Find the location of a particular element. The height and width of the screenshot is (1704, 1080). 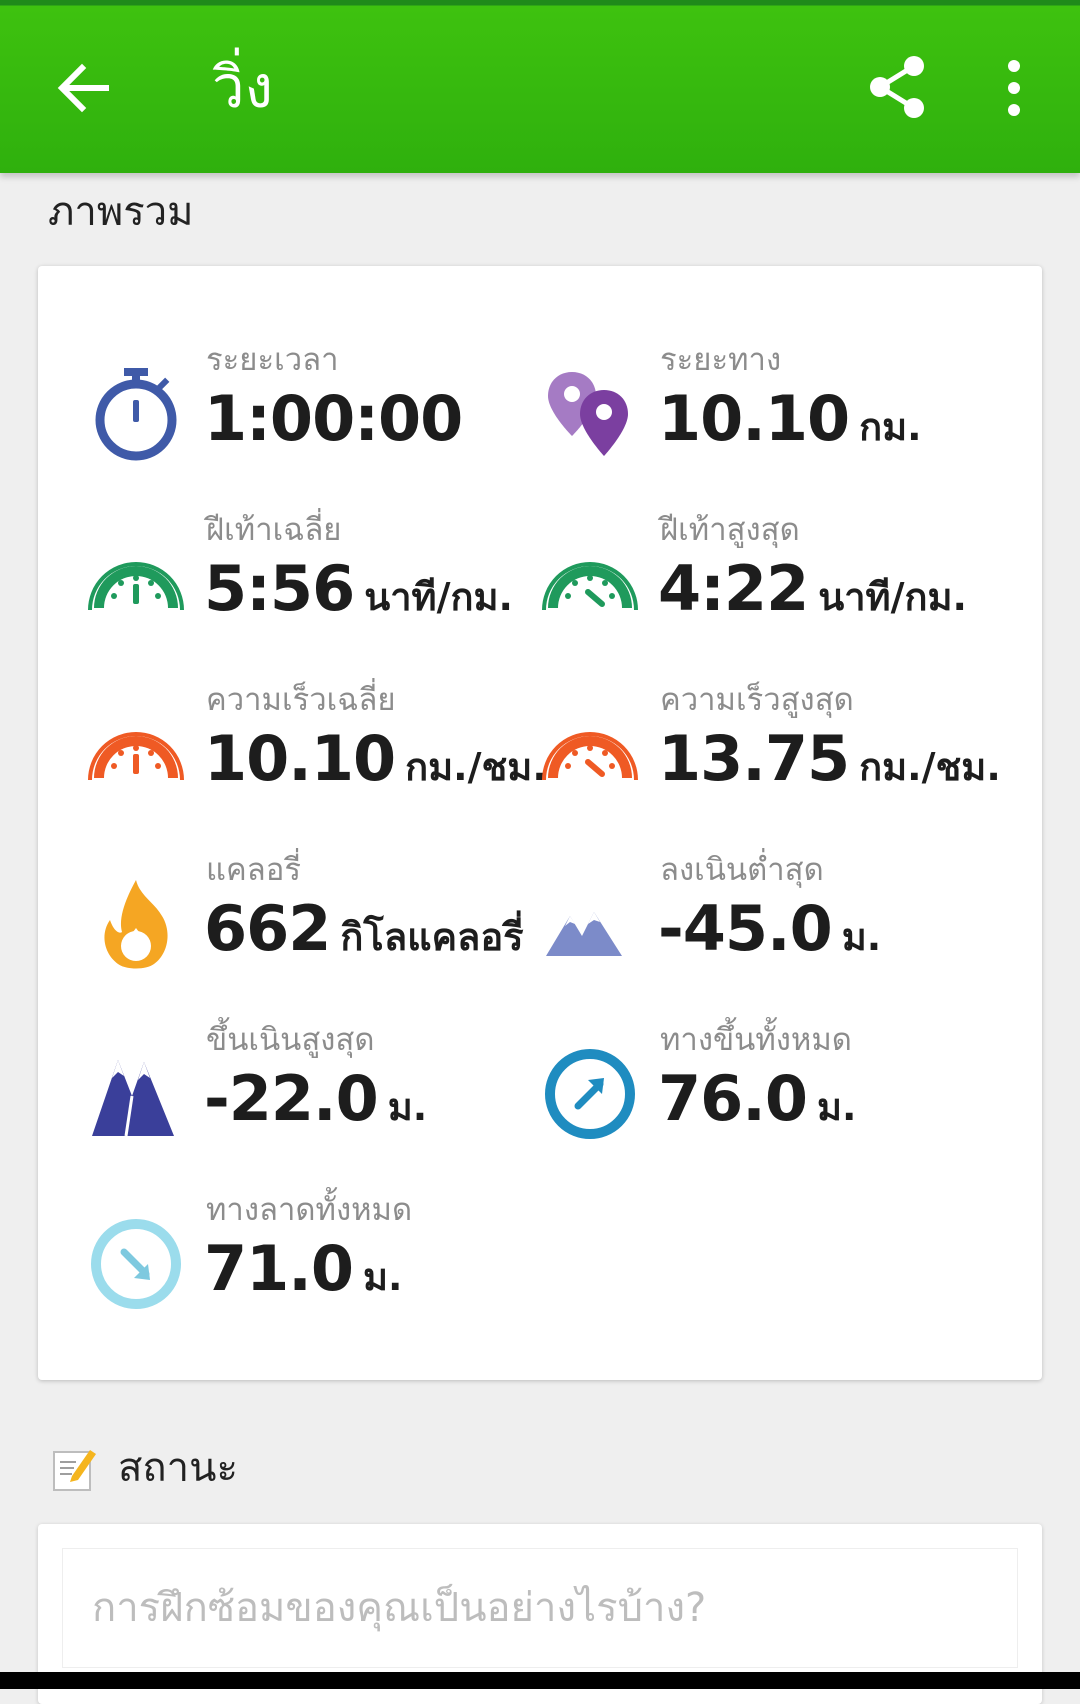

stat-total-descent: ทางลาดทั้งหมด 71.0 ม. is located at coordinates (328, 1261).